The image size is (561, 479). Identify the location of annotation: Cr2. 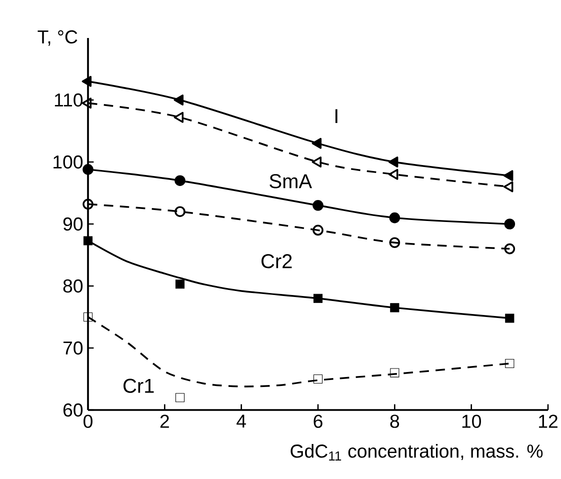
(277, 261).